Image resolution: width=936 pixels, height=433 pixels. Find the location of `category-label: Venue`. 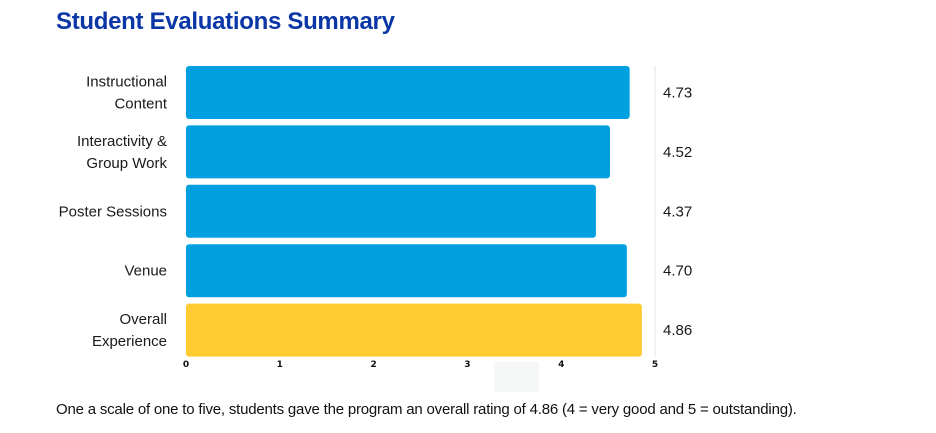

category-label: Venue is located at coordinates (145, 271).